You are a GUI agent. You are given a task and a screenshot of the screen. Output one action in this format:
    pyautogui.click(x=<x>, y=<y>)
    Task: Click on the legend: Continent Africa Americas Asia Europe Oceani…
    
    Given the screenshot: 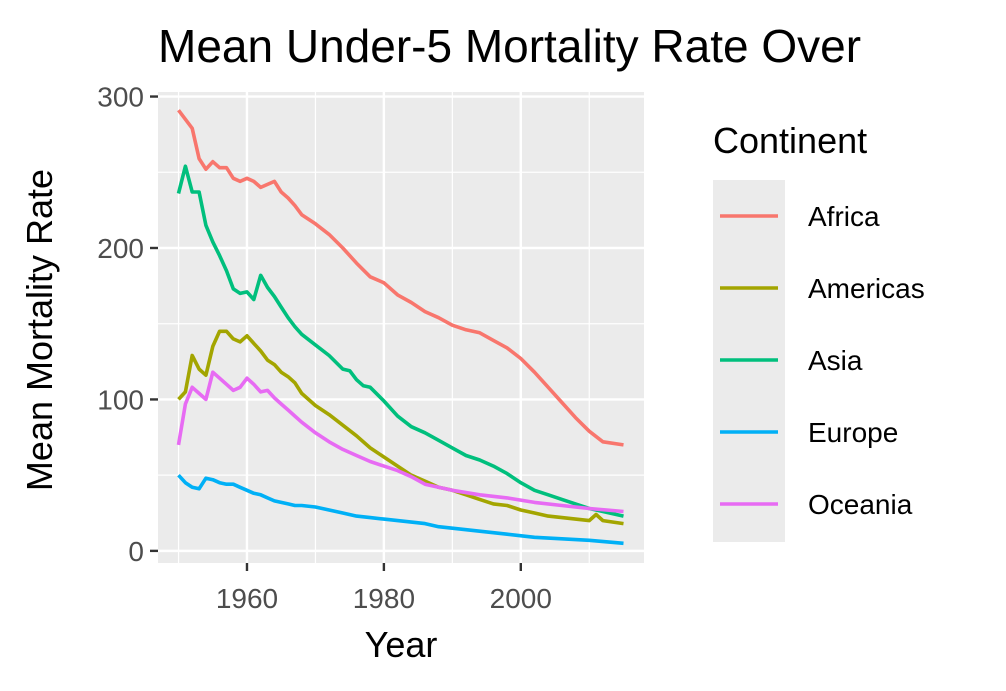 What is the action you would take?
    pyautogui.click(x=819, y=331)
    